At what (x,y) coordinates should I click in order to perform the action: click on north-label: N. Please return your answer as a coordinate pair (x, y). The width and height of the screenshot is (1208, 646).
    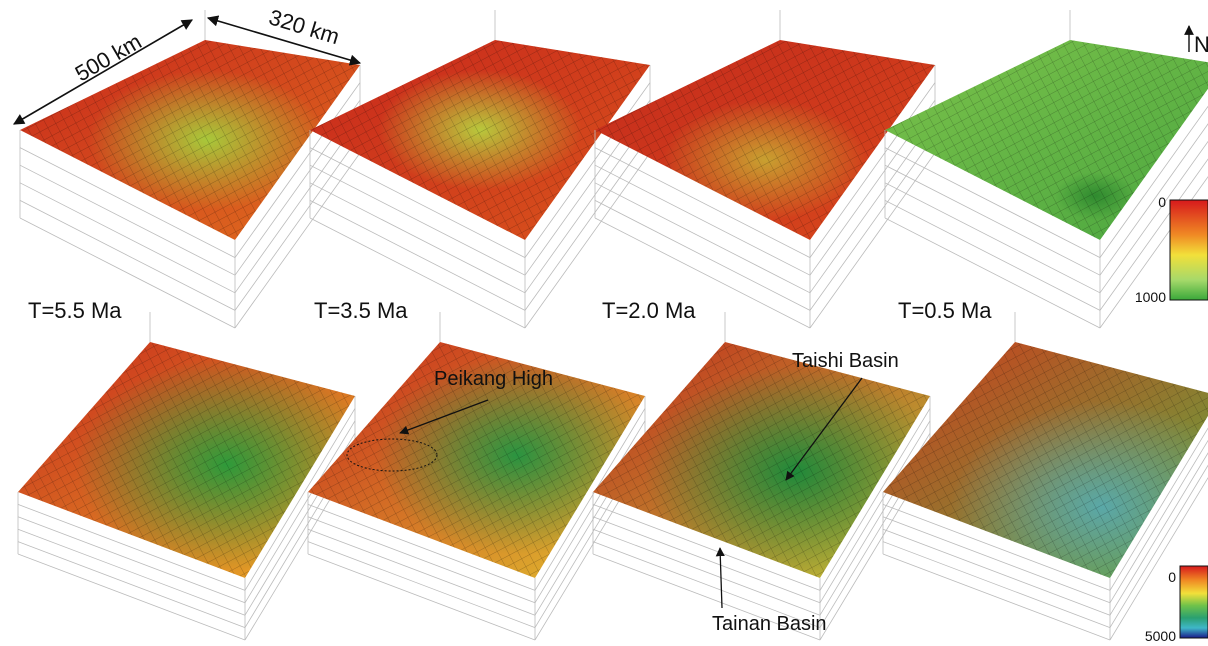
    Looking at the image, I should click on (1201, 44).